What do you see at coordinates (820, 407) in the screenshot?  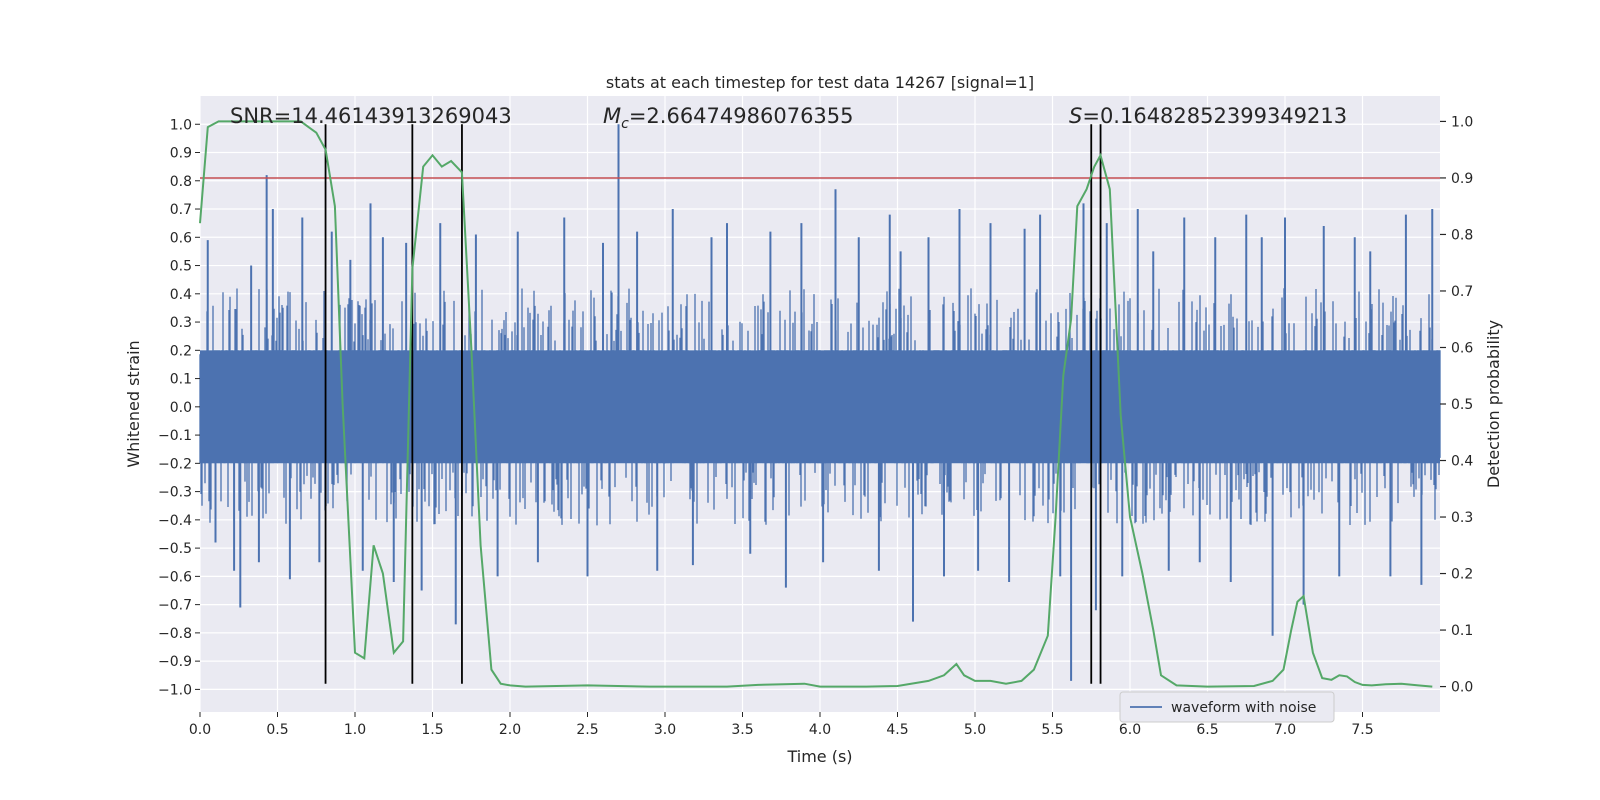 I see `waveform-band` at bounding box center [820, 407].